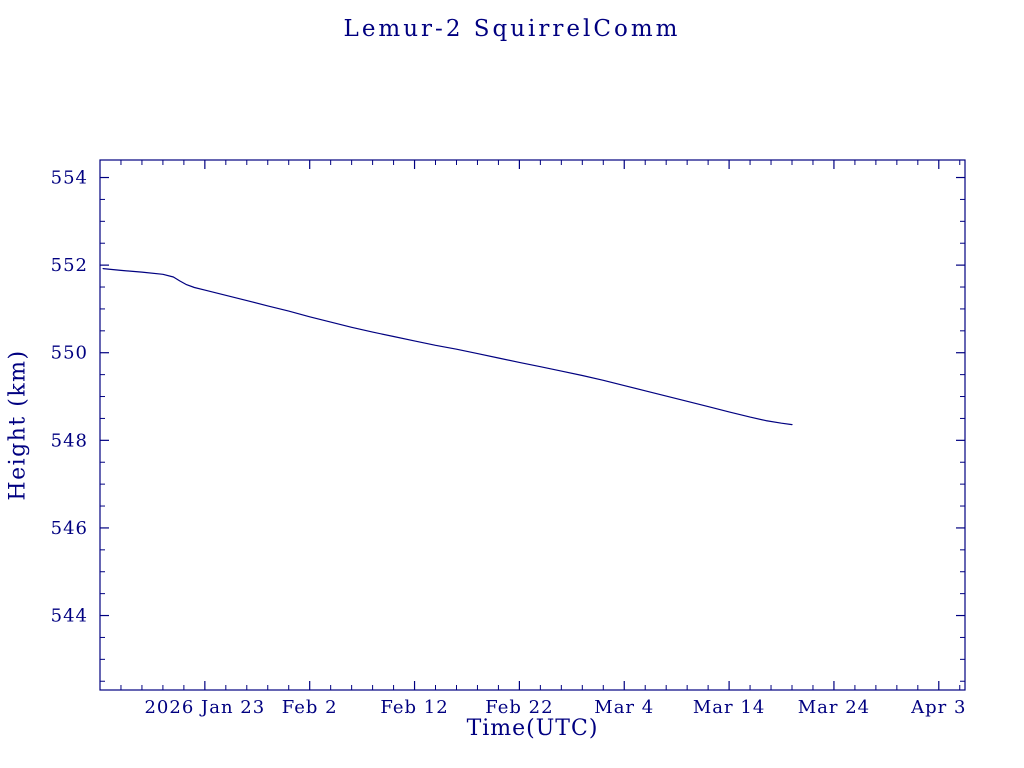 This screenshot has width=1024, height=768. What do you see at coordinates (414, 707) in the screenshot?
I see `x-tick-label: Feb 12` at bounding box center [414, 707].